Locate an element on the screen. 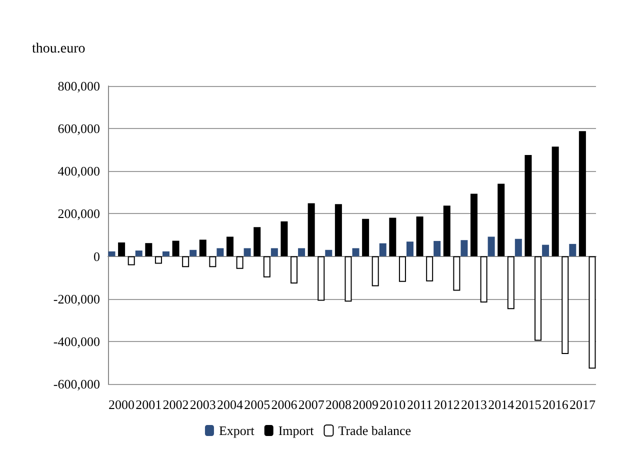  x-tick-label: 2008 is located at coordinates (338, 404).